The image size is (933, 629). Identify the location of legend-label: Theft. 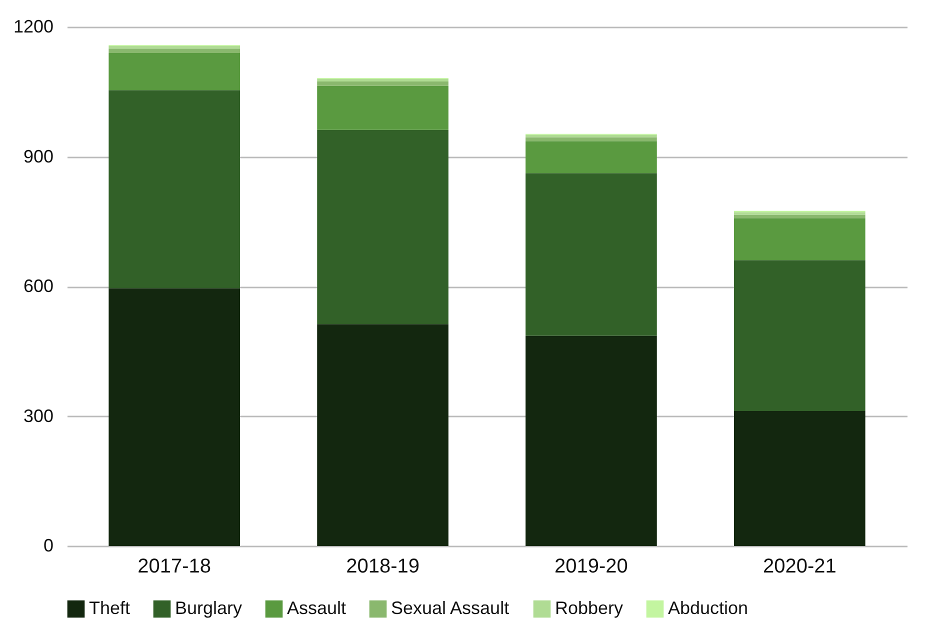
(109, 608).